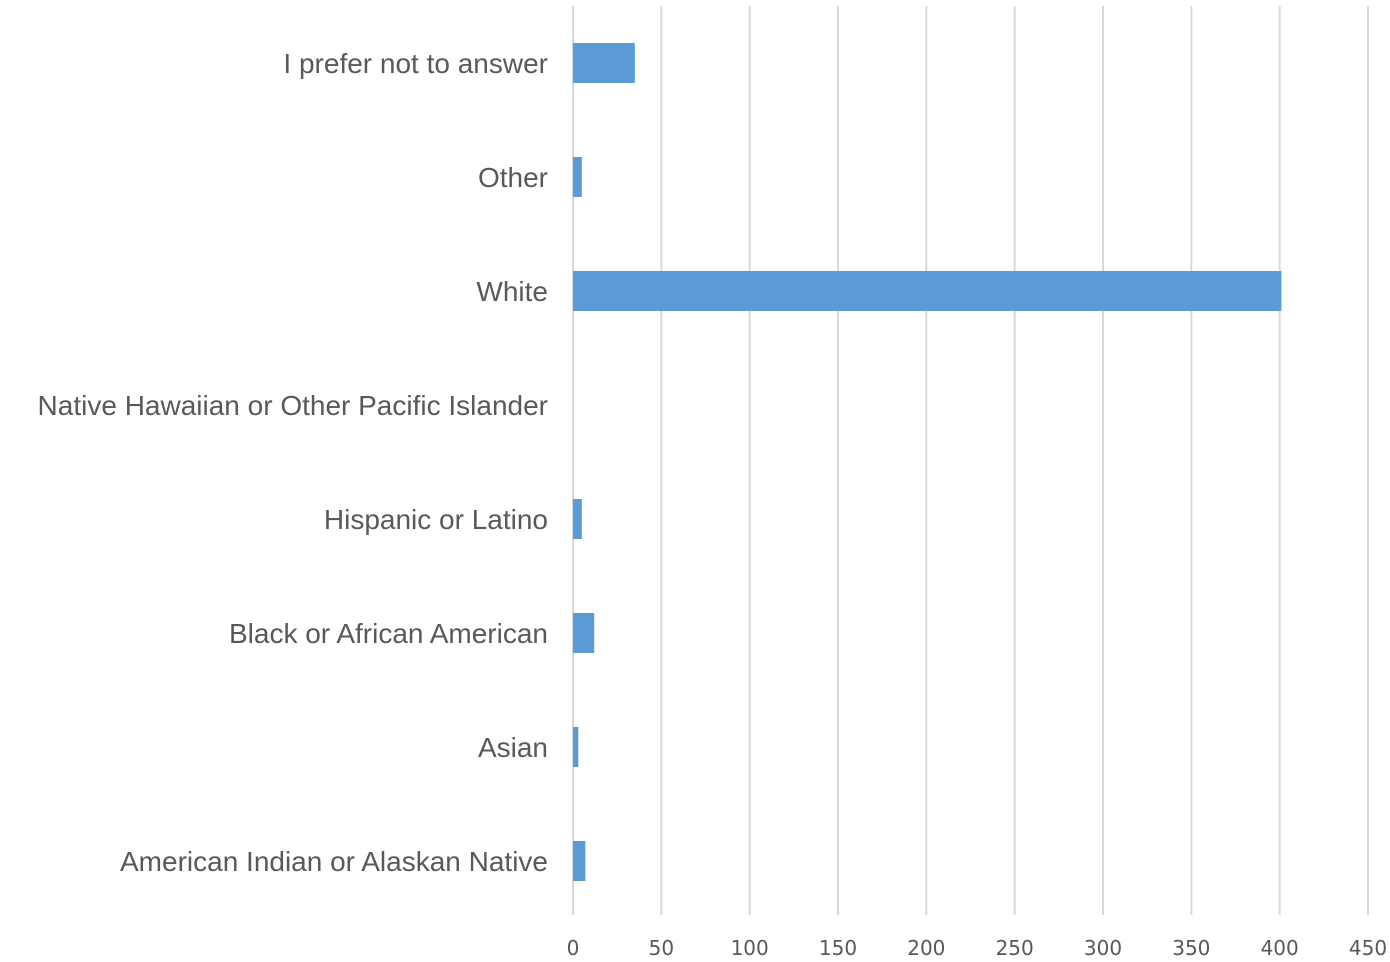 Image resolution: width=1390 pixels, height=962 pixels. Describe the element at coordinates (661, 948) in the screenshot. I see `x-tick-label: 50` at that location.